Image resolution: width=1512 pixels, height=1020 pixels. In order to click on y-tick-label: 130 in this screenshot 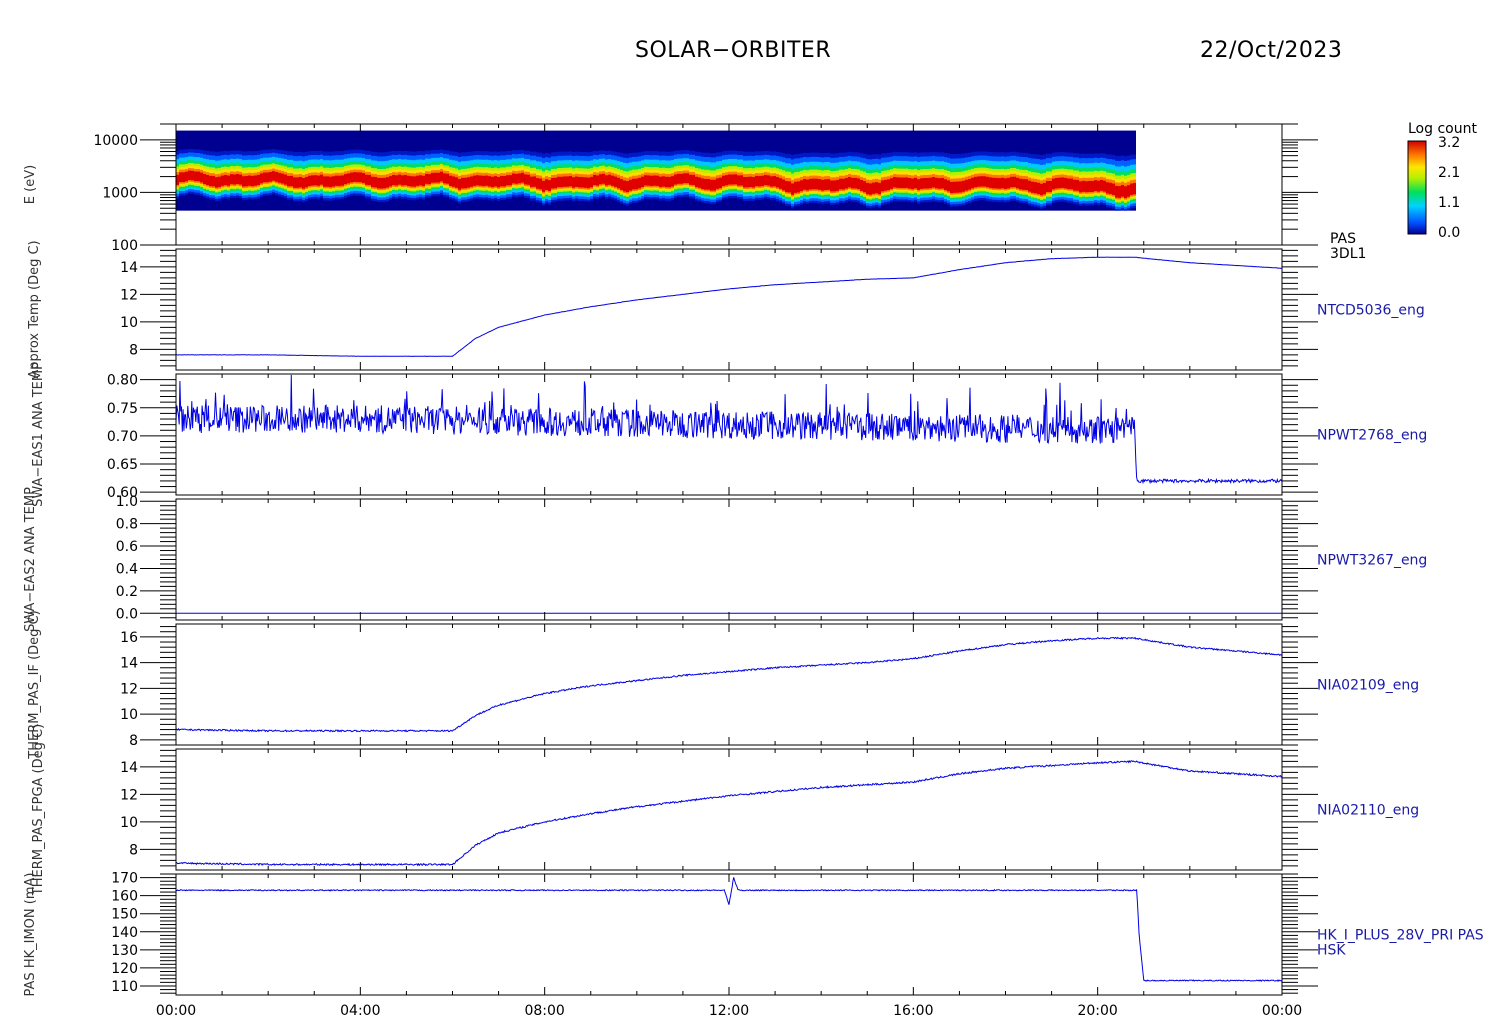, I will do `click(124, 951)`.